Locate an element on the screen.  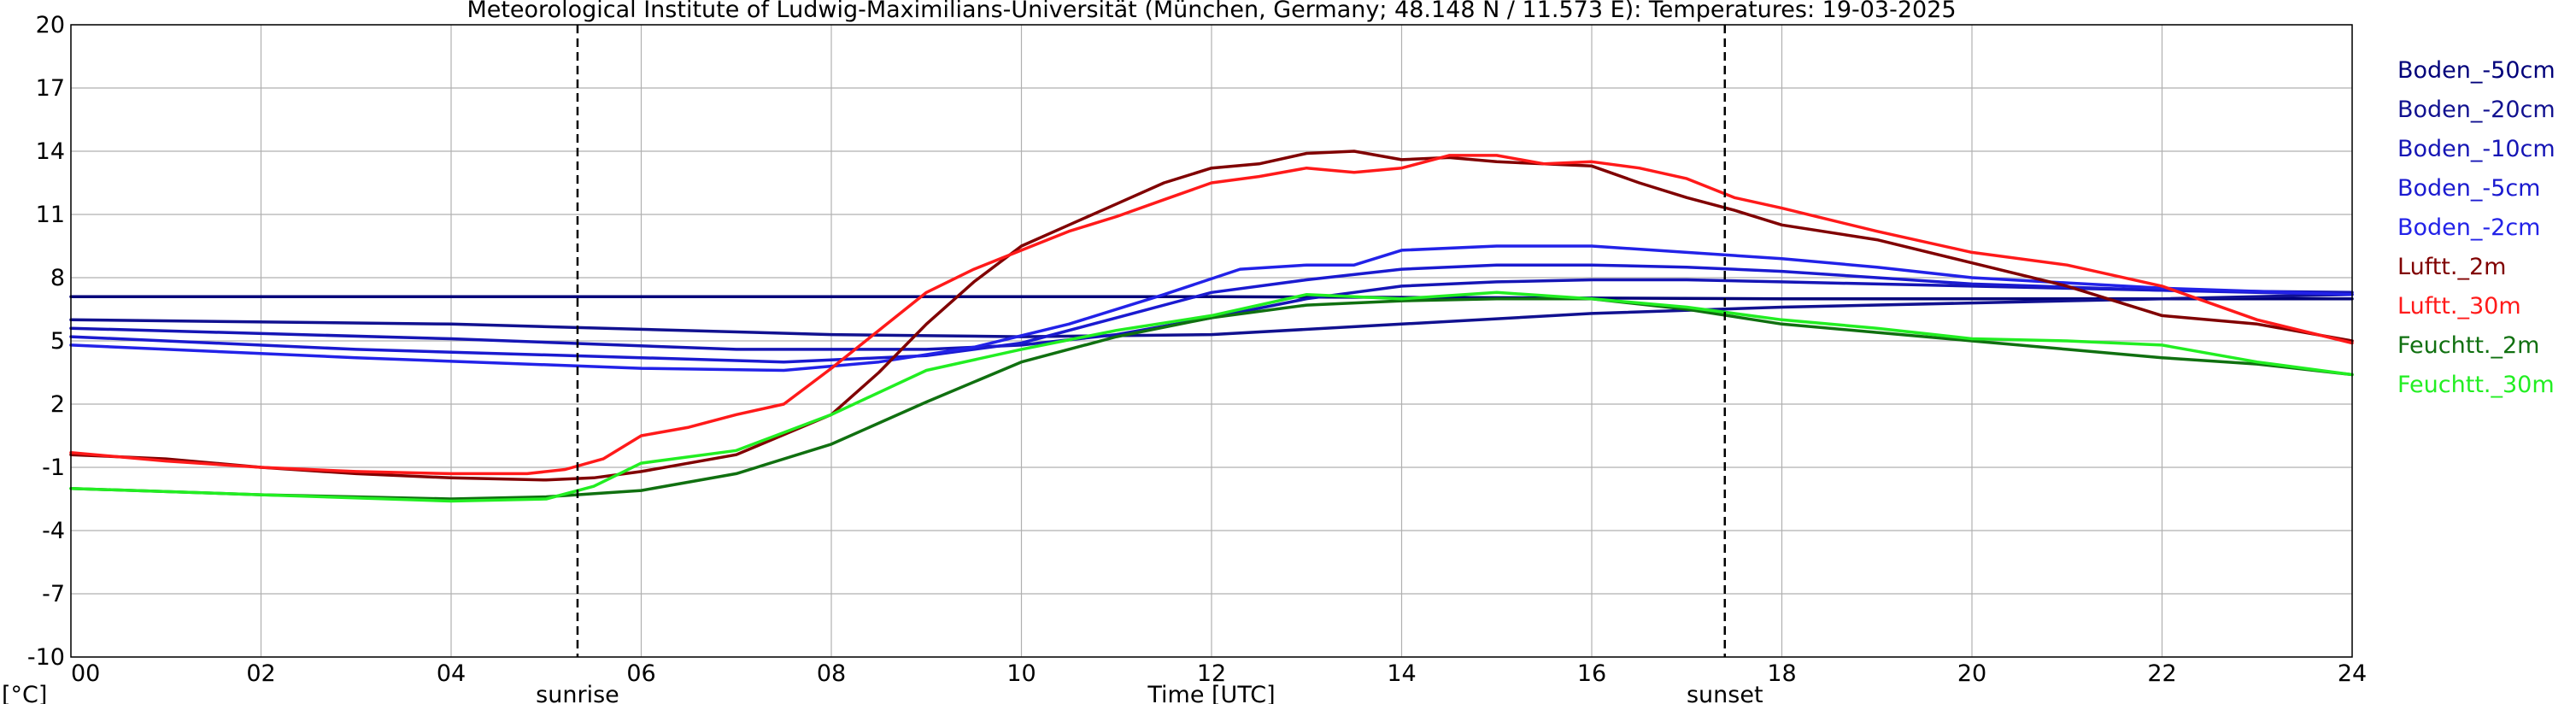
sunrise-label: sunrise is located at coordinates (577, 693).